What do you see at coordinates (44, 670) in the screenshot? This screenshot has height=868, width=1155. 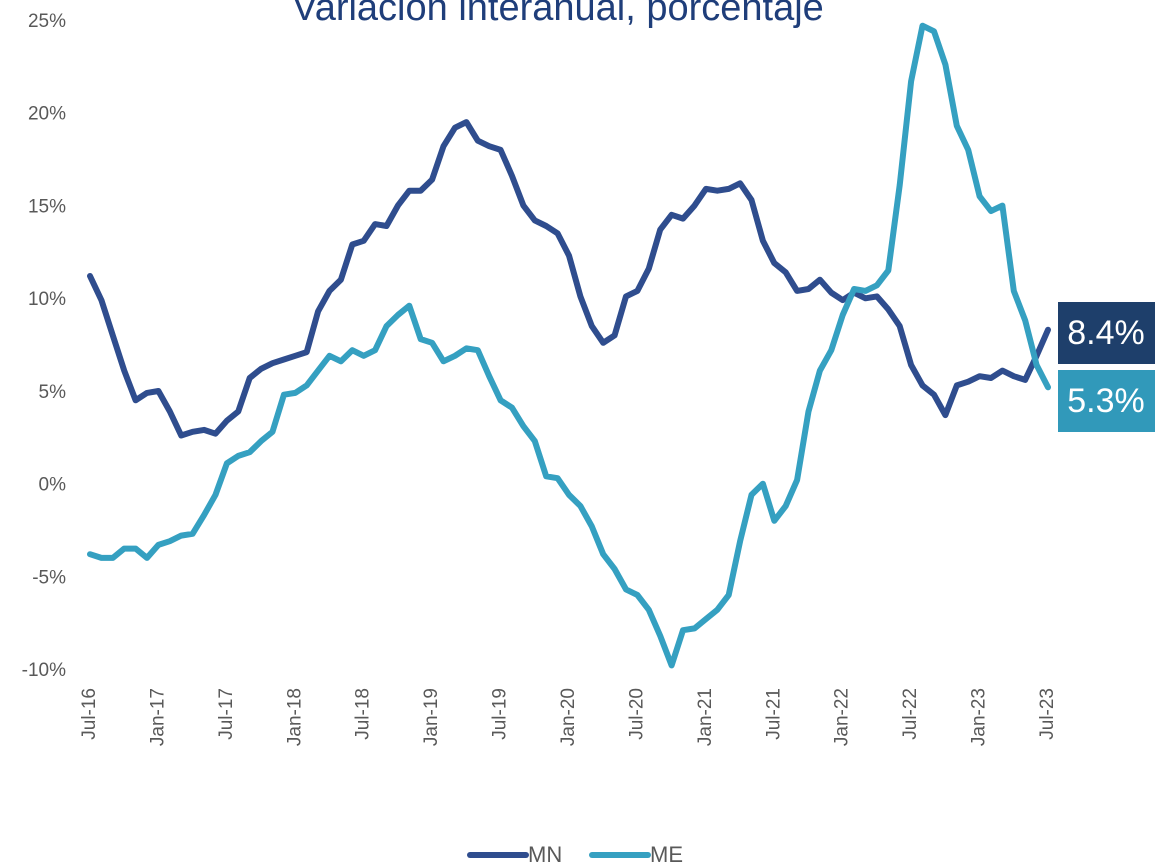 I see `y-tick-label: -10%` at bounding box center [44, 670].